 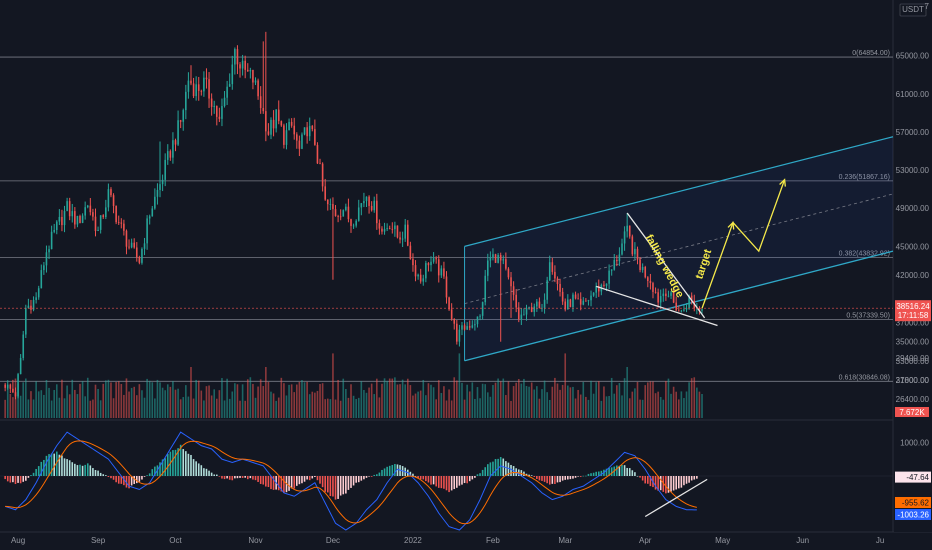 I want to click on volume-tag, so click(x=912, y=412).